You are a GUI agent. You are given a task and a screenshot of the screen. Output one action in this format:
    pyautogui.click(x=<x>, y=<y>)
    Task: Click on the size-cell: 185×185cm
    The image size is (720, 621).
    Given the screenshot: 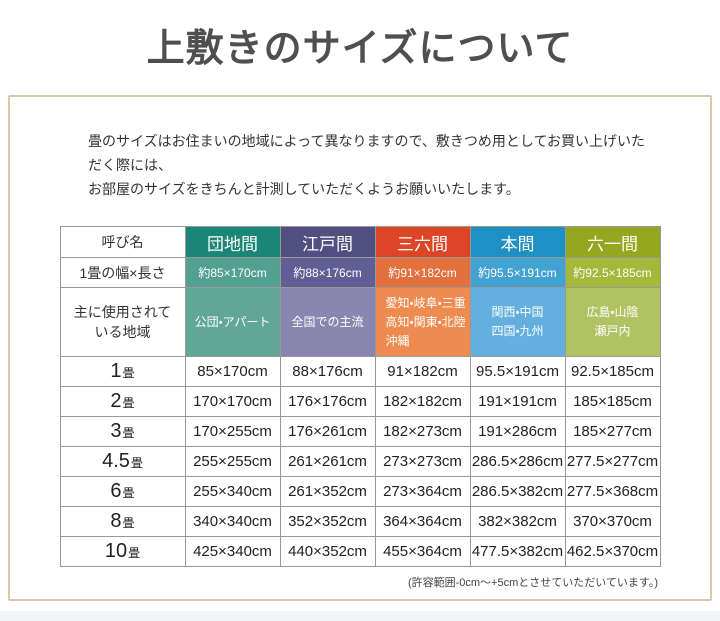 What is the action you would take?
    pyautogui.click(x=612, y=401)
    